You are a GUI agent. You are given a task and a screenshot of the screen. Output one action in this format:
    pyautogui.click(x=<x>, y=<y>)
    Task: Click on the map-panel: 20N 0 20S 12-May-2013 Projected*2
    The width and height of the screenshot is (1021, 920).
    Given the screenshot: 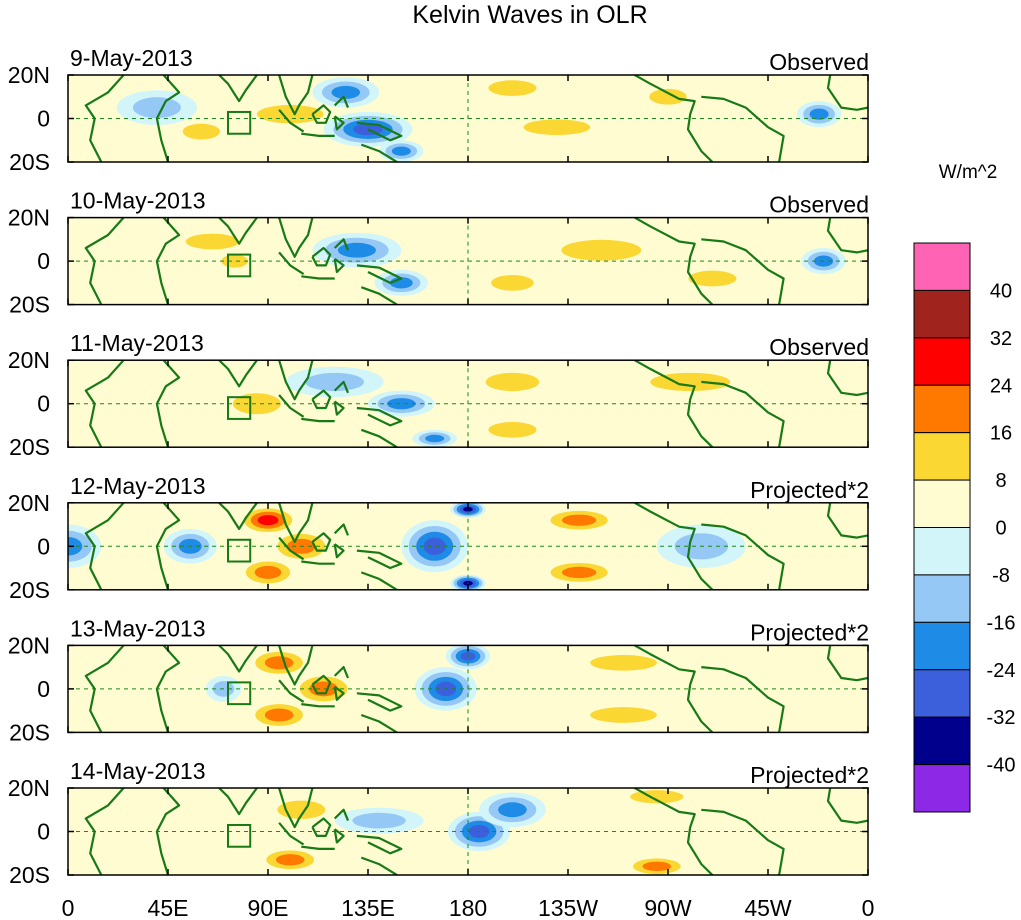 What is the action you would take?
    pyautogui.click(x=438, y=538)
    